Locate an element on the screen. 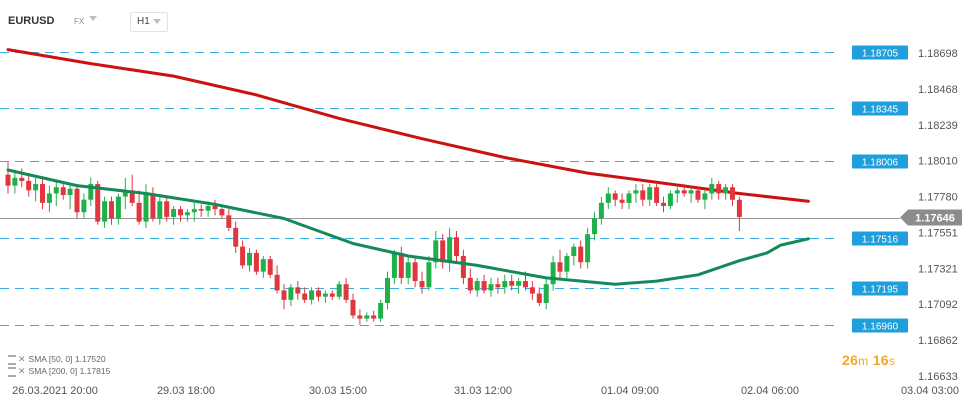 Image resolution: width=970 pixels, height=407 pixels. legend-sma200: ✕ SMA [200, 0] 1.17815 is located at coordinates (59, 371).